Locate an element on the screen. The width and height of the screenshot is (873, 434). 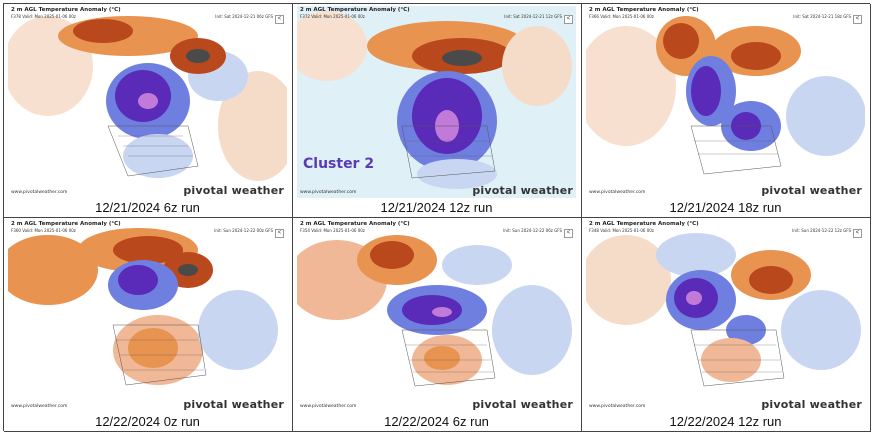
map-valid-time: F366 Valid: Mon 2025-01-06 00z is located at coordinates (621, 16).